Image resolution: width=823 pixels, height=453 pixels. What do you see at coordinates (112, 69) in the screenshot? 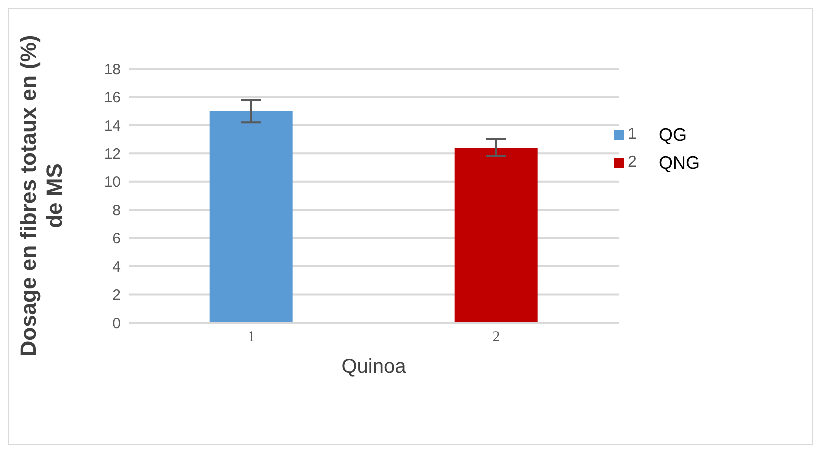
I see `y-tick-label: 18` at bounding box center [112, 69].